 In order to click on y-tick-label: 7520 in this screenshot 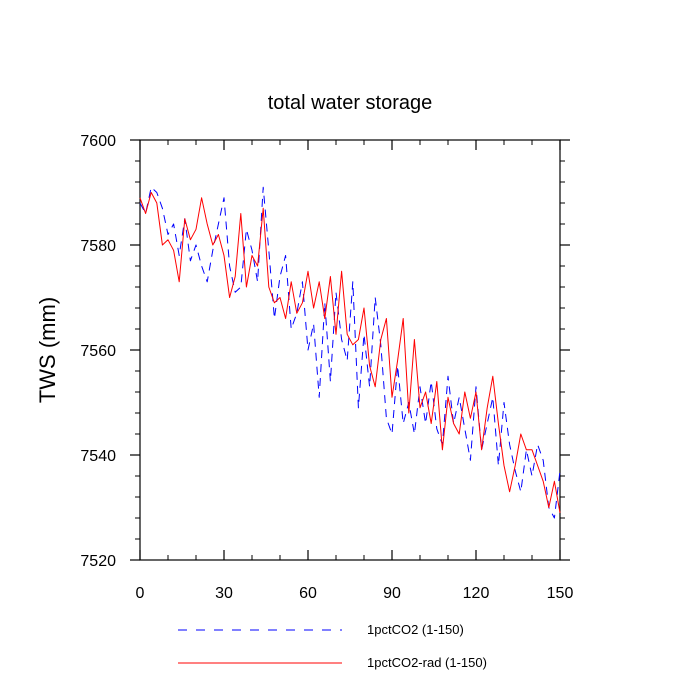, I will do `click(98, 561)`.